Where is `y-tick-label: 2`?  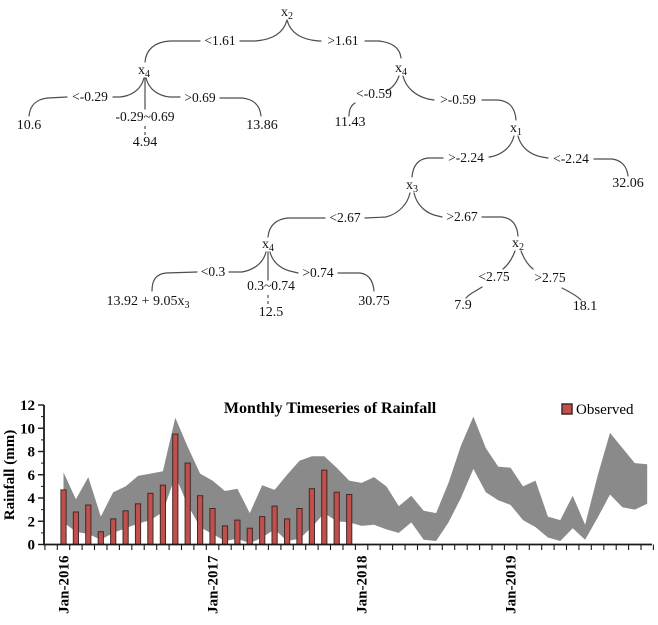 y-tick-label: 2 is located at coordinates (32, 522).